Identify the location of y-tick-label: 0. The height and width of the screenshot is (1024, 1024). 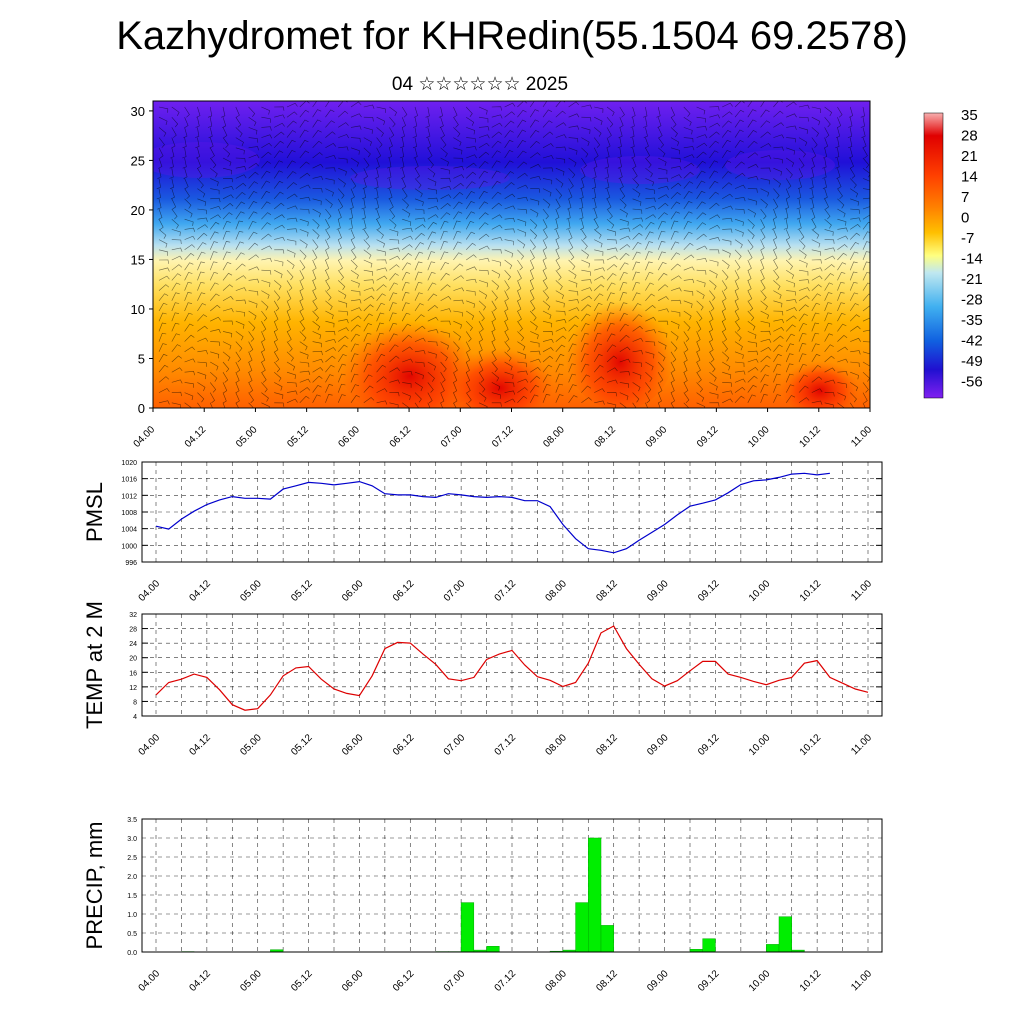
(141, 408).